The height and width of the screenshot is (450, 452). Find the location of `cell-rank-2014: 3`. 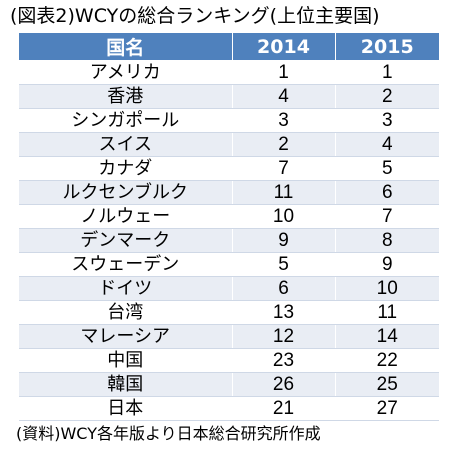

cell-rank-2014: 3 is located at coordinates (283, 120).